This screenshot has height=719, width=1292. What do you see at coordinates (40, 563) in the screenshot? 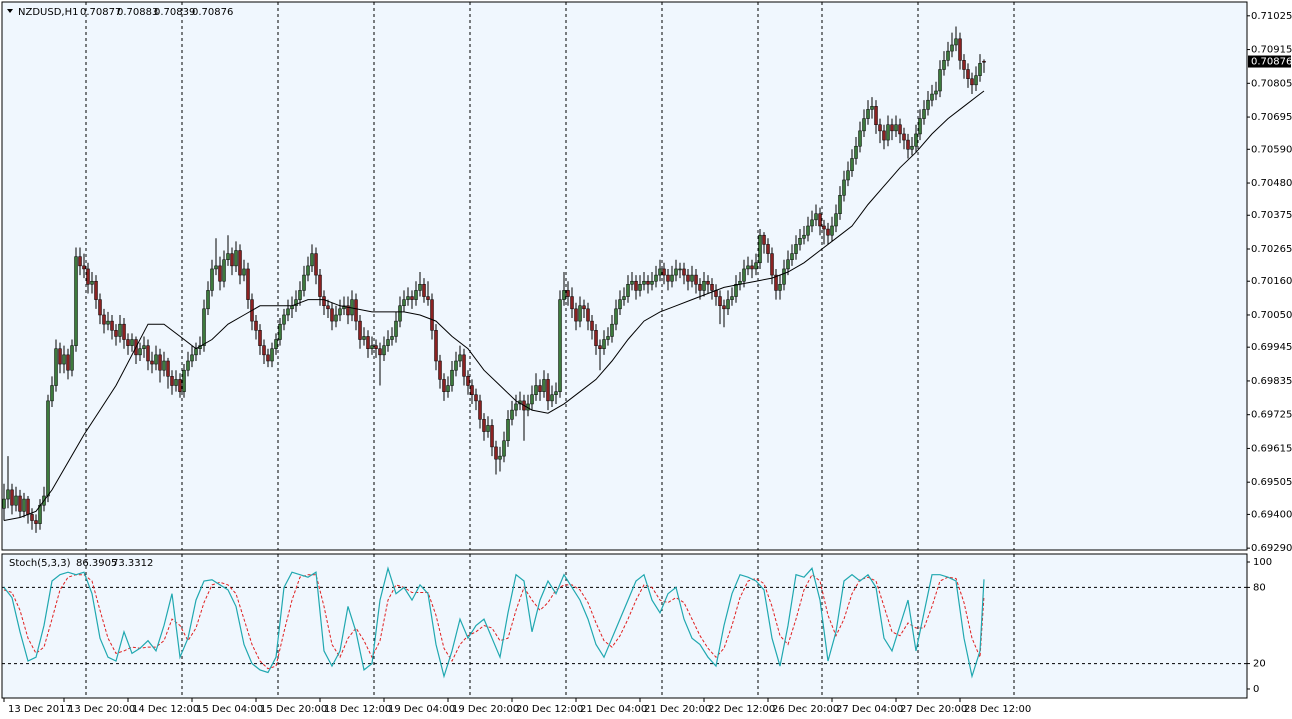
I see `stochastic-name: Stoch(5,3,3)` at bounding box center [40, 563].